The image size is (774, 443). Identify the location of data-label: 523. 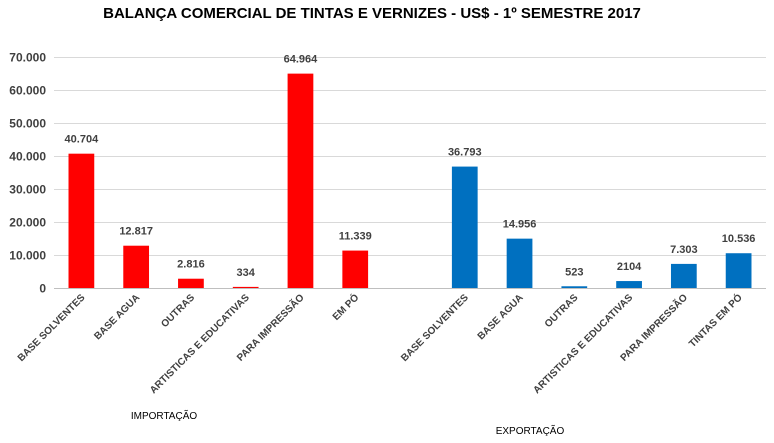
(574, 272).